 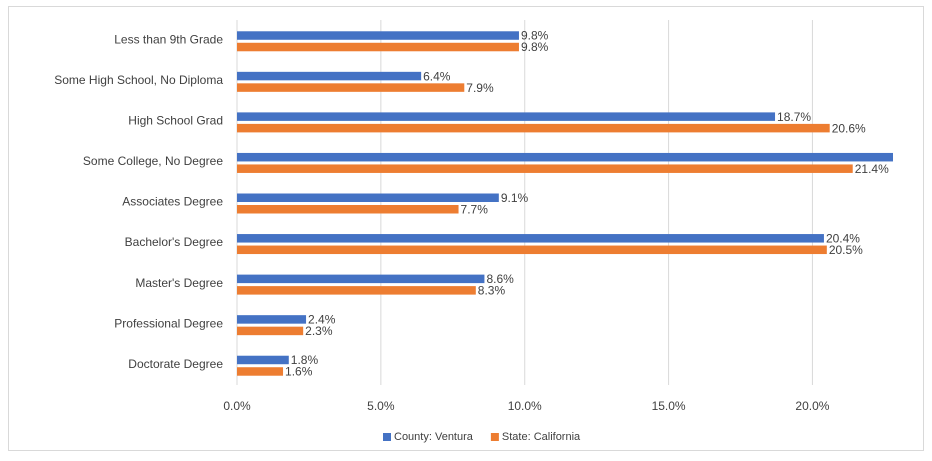 What do you see at coordinates (525, 406) in the screenshot?
I see `x-tick-label: 10.0%` at bounding box center [525, 406].